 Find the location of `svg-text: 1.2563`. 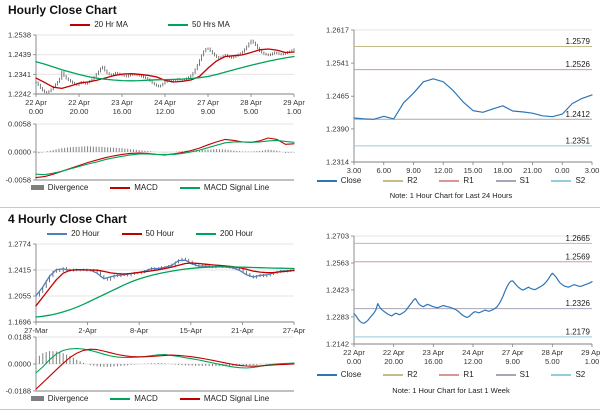

svg-text: 1.2563 is located at coordinates (337, 262).